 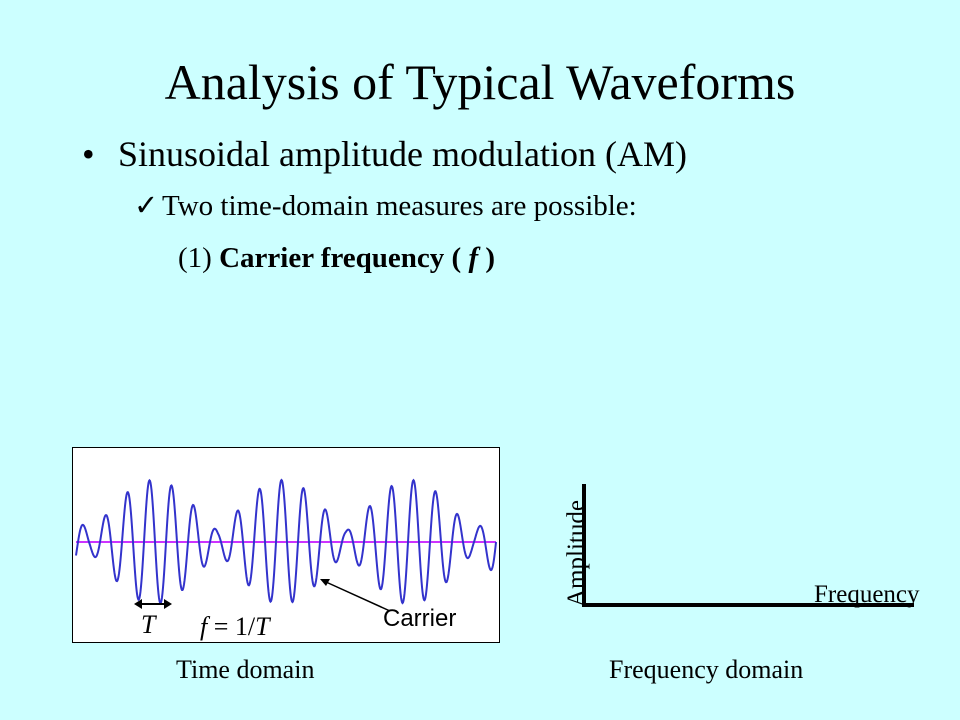 I want to click on formula-f: f, so click(x=204, y=626).